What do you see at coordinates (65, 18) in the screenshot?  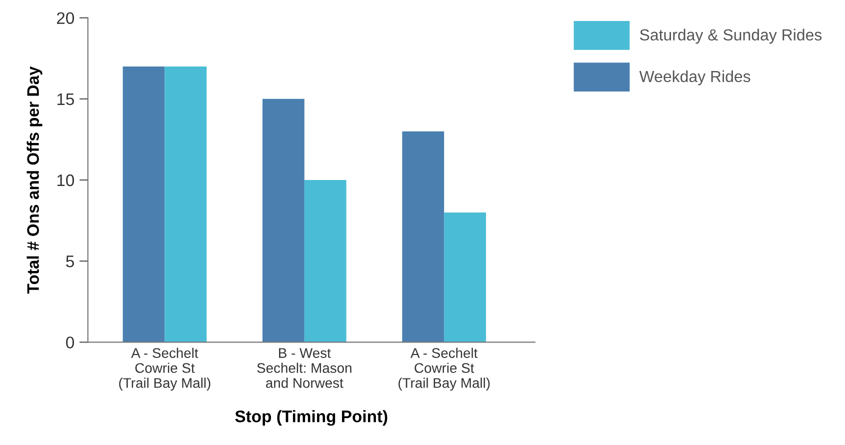 I see `y-tick-label: 20` at bounding box center [65, 18].